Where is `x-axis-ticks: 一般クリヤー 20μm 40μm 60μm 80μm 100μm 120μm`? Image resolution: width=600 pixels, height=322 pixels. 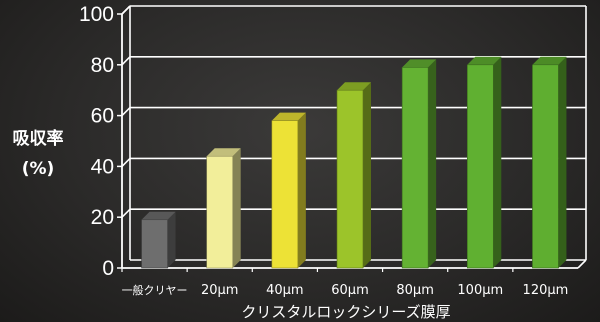 x-axis-ticks: 一般クリヤー 20μm 40μm 60μm 80μm 100μm 120μm is located at coordinates (345, 290).